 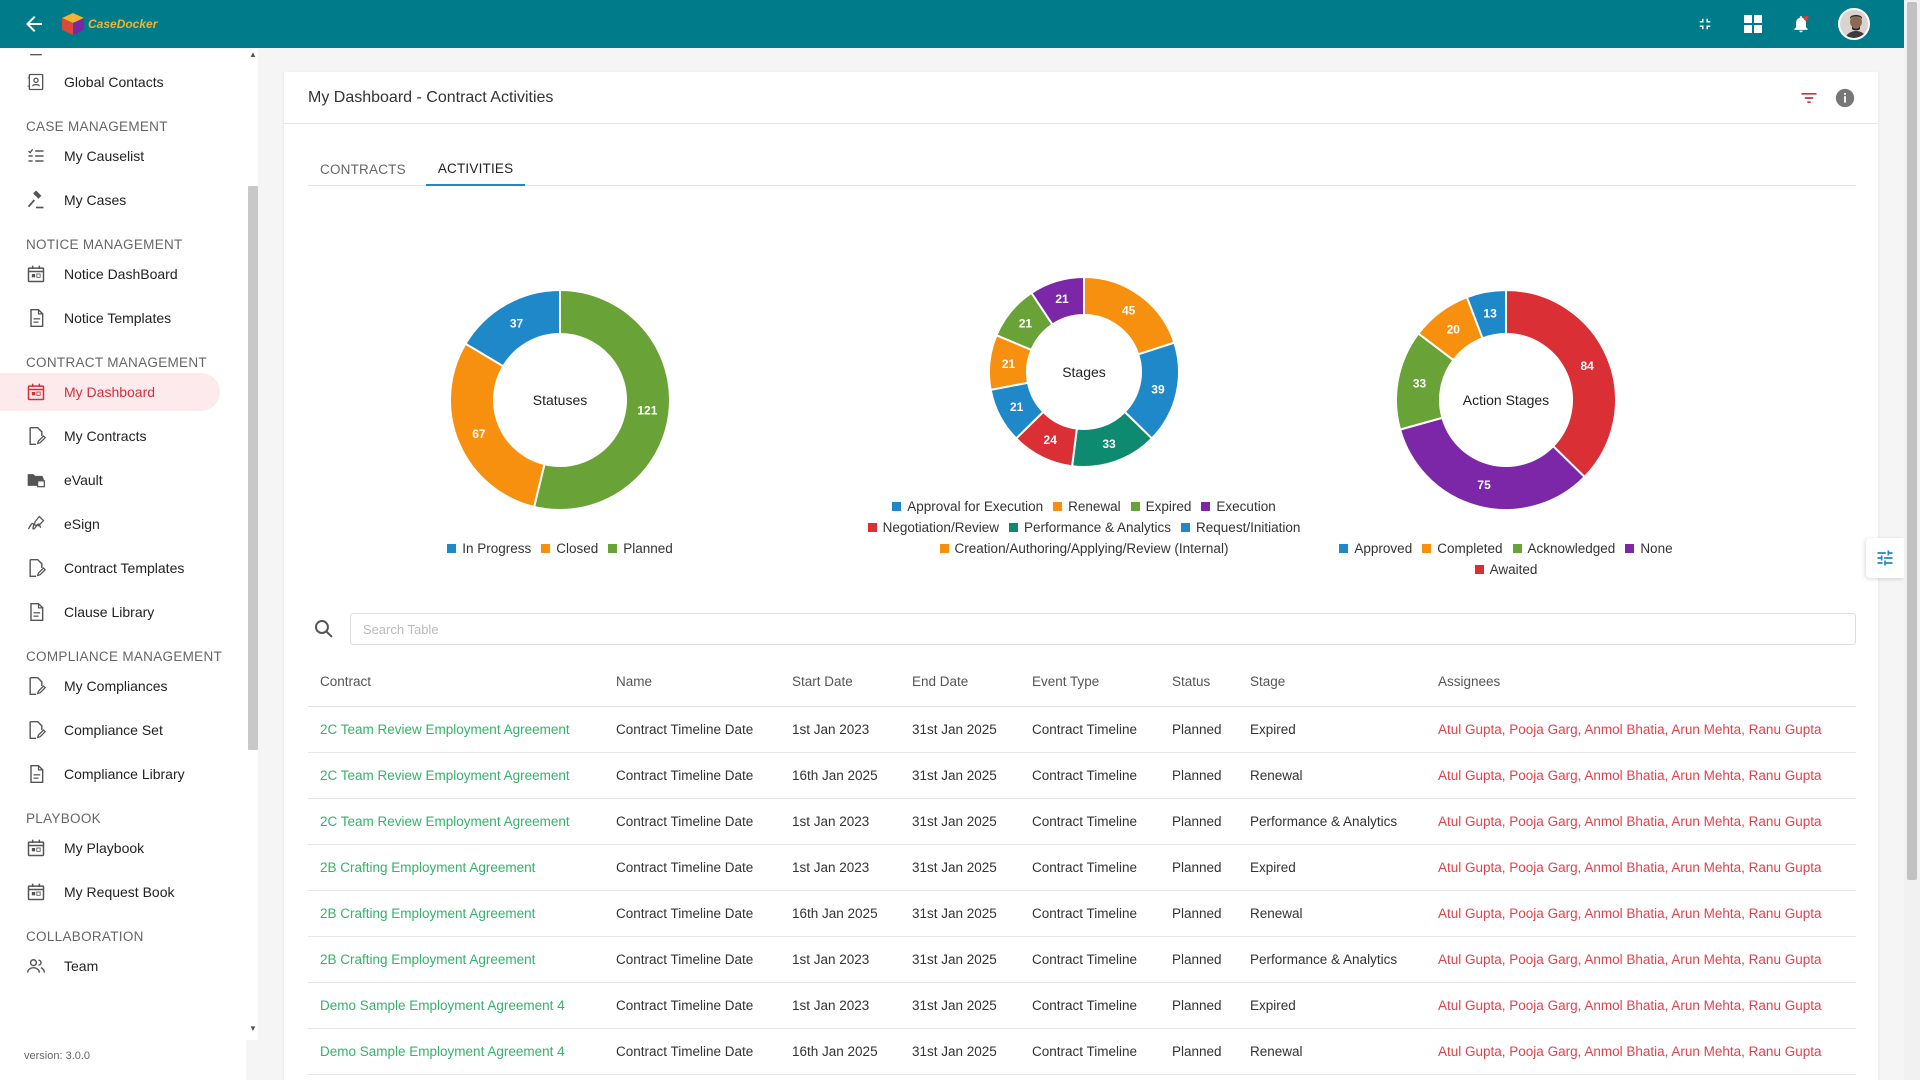 I want to click on legend-item: Expired, so click(x=1160, y=506).